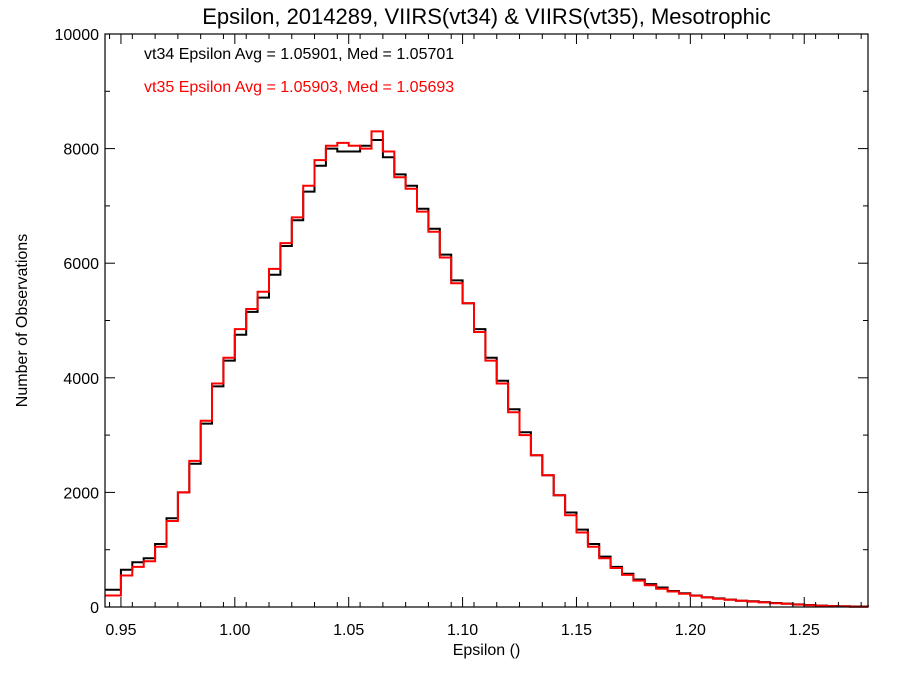 This screenshot has height=675, width=900. I want to click on y-axis-label: Number of Observations, so click(22, 320).